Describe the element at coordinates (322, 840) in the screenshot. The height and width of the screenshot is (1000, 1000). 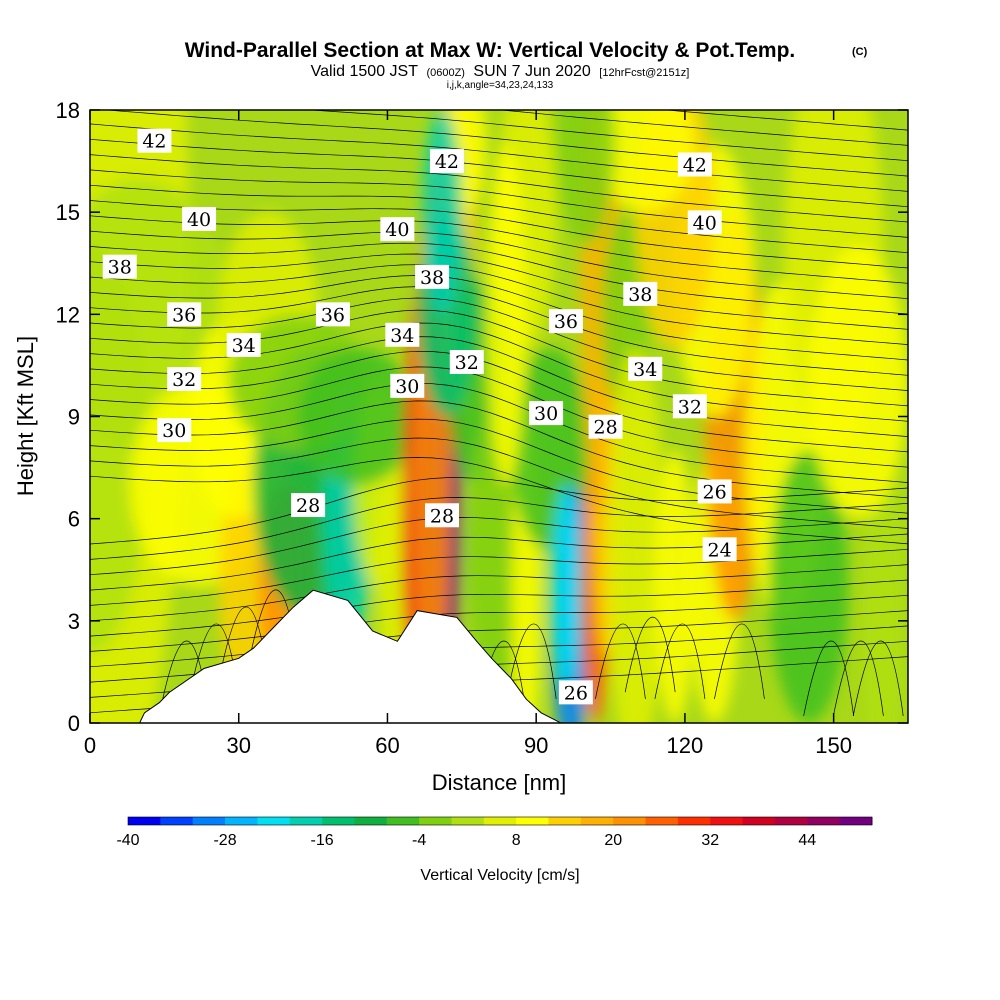
I see `colorbar-tick-label: -16` at that location.